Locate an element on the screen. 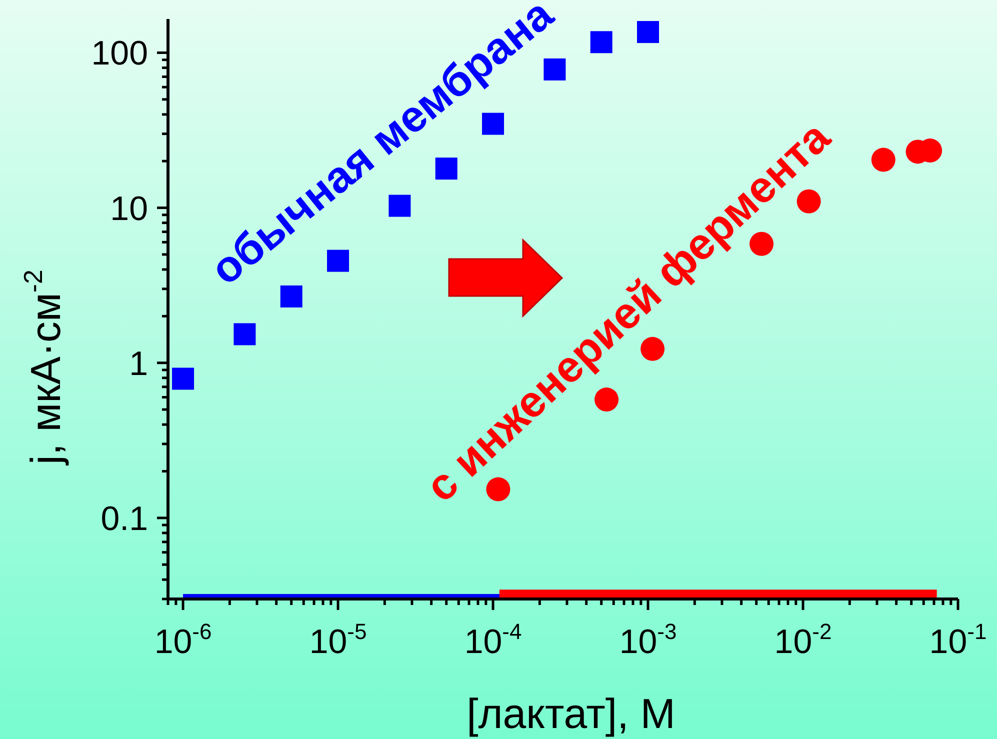 Image resolution: width=997 pixels, height=739 pixels. y-tick-label: 10 is located at coordinates (129, 209).